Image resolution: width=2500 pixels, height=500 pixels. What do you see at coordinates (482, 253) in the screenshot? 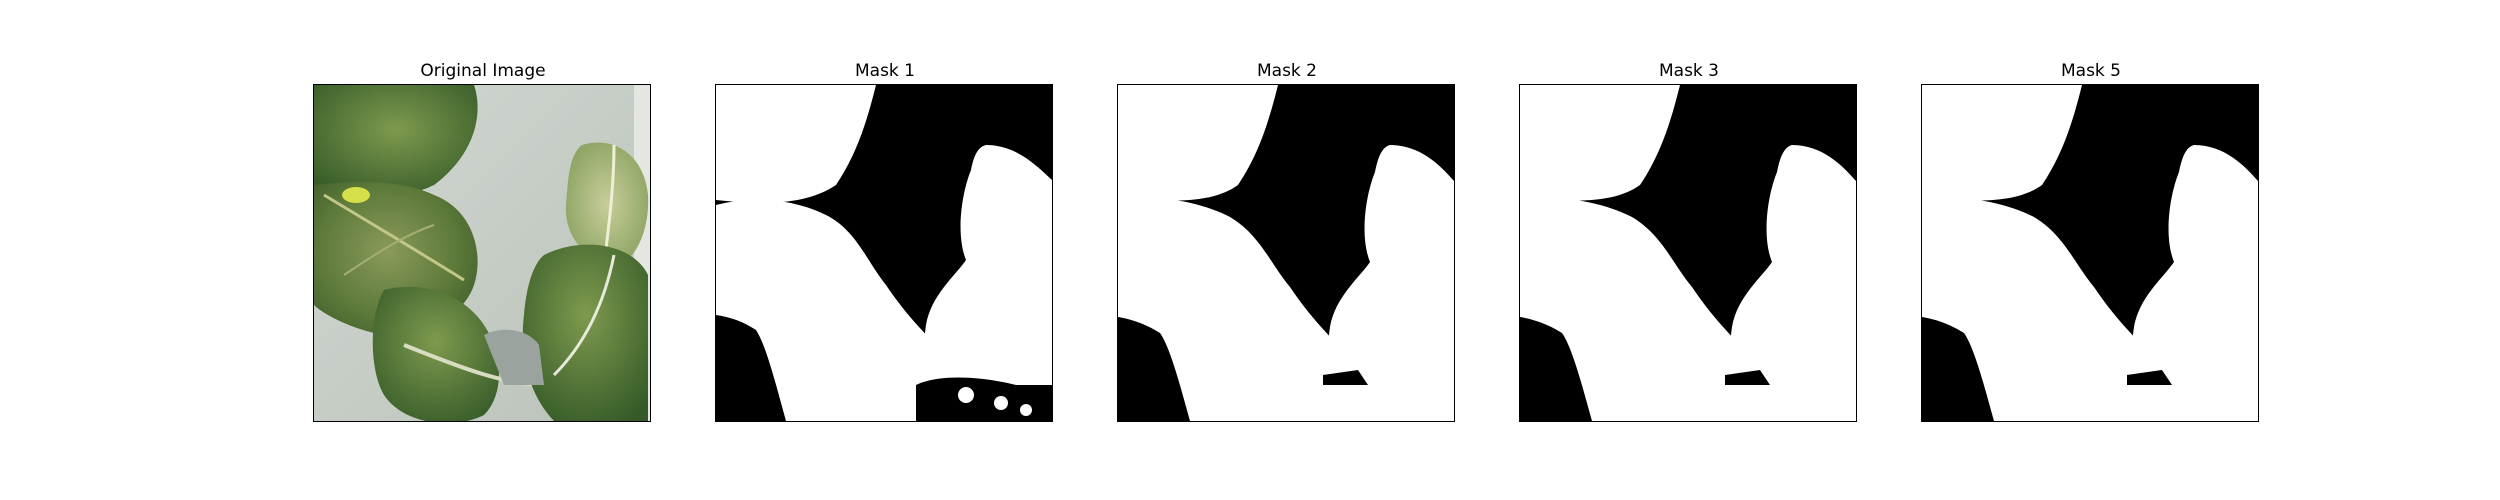
I see `original-image` at bounding box center [482, 253].